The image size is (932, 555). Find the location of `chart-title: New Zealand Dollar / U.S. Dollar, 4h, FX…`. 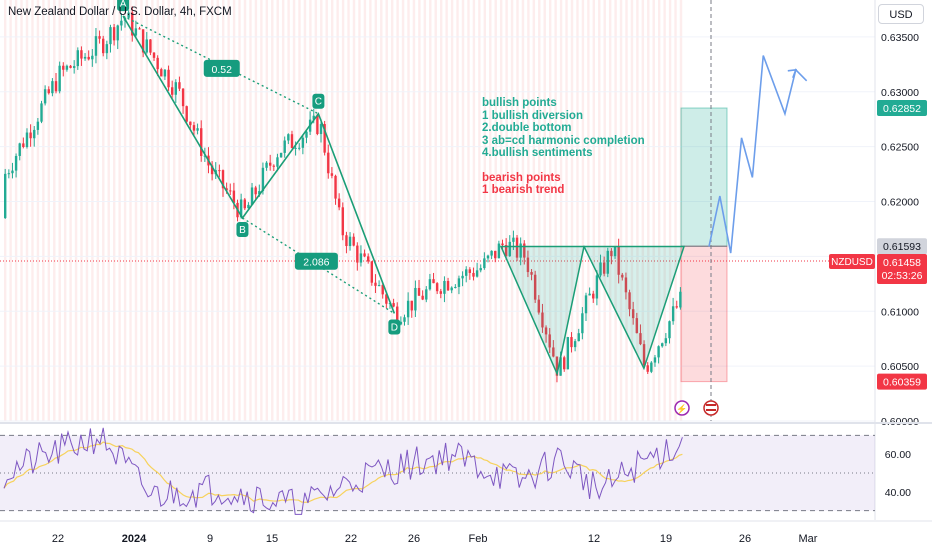

chart-title: New Zealand Dollar / U.S. Dollar, 4h, FX… is located at coordinates (120, 12).